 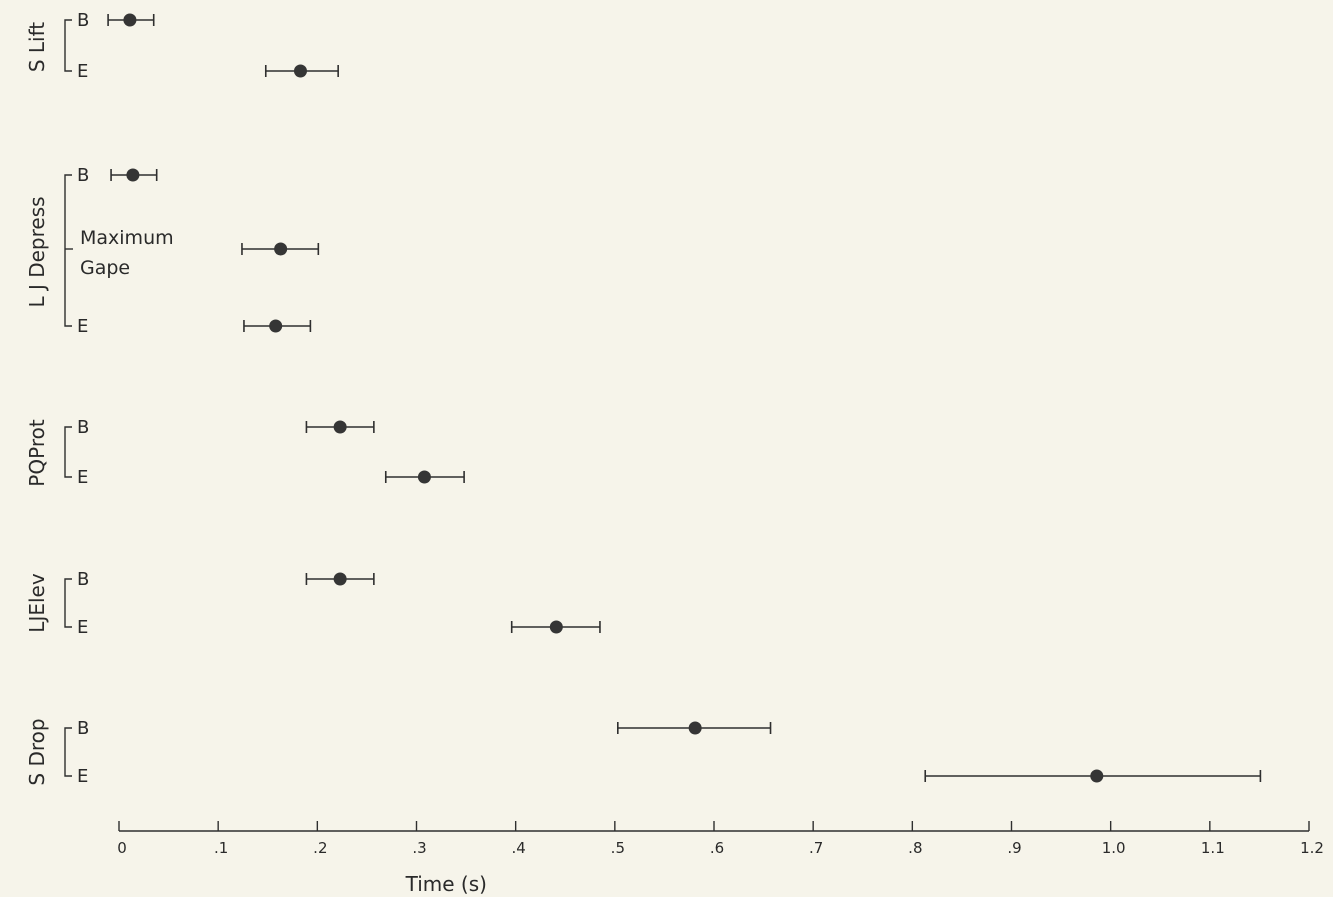 I want to click on row-label-1-2: E, so click(x=82, y=326).